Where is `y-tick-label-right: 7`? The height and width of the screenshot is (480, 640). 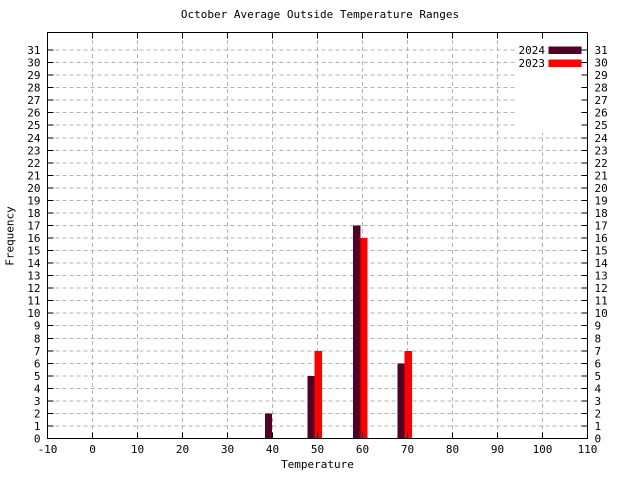
y-tick-label-right: 7 is located at coordinates (598, 351).